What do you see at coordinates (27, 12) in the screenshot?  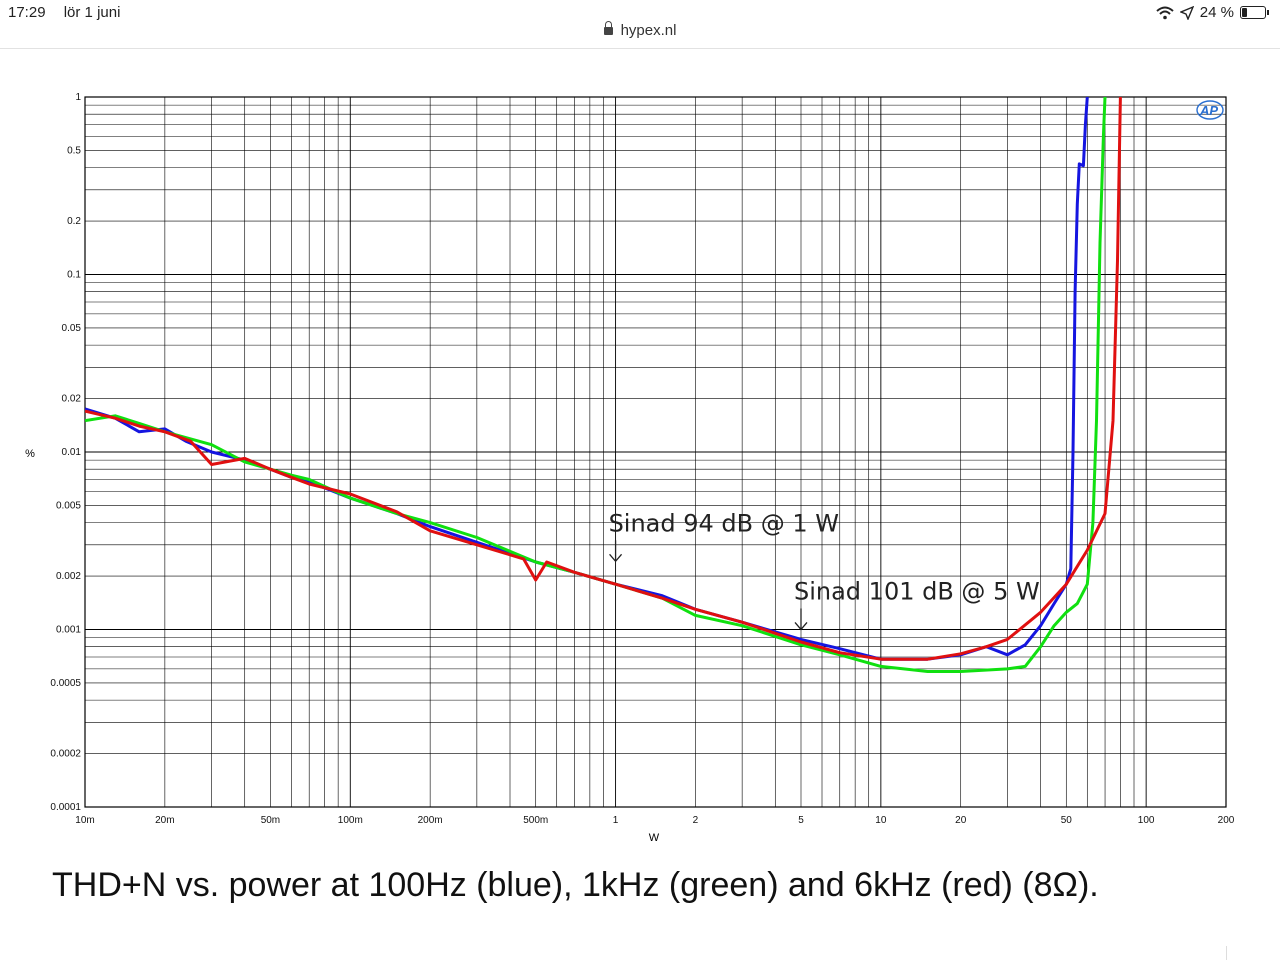 I see `status-time: 17:29` at bounding box center [27, 12].